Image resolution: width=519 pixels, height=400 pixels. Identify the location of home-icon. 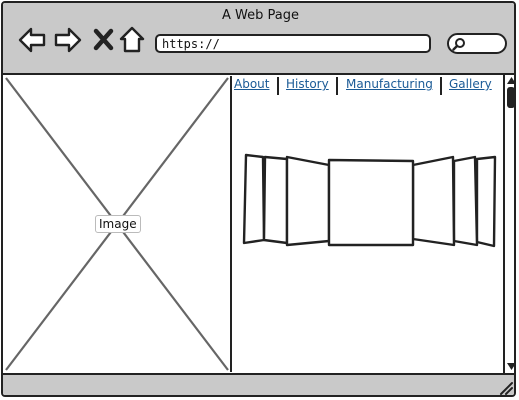
(132, 39).